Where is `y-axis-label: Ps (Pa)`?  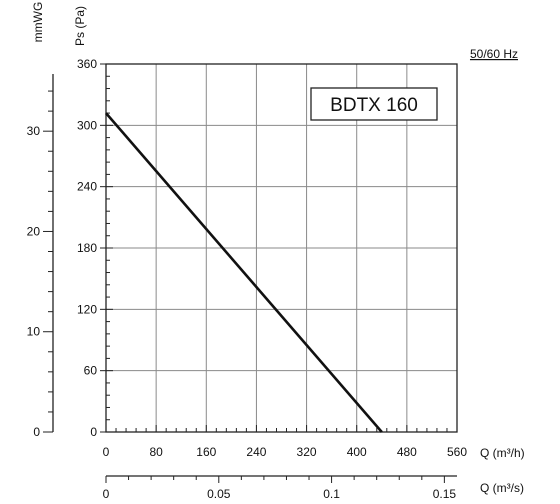 y-axis-label: Ps (Pa) is located at coordinates (80, 26).